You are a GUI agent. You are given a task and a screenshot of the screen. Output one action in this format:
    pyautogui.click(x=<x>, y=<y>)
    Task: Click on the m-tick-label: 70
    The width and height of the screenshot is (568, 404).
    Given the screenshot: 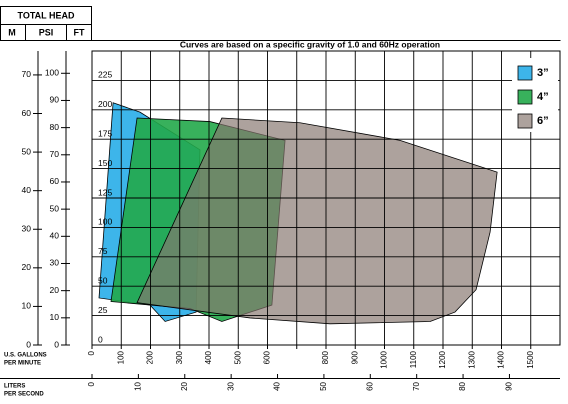 What is the action you would take?
    pyautogui.click(x=27, y=74)
    